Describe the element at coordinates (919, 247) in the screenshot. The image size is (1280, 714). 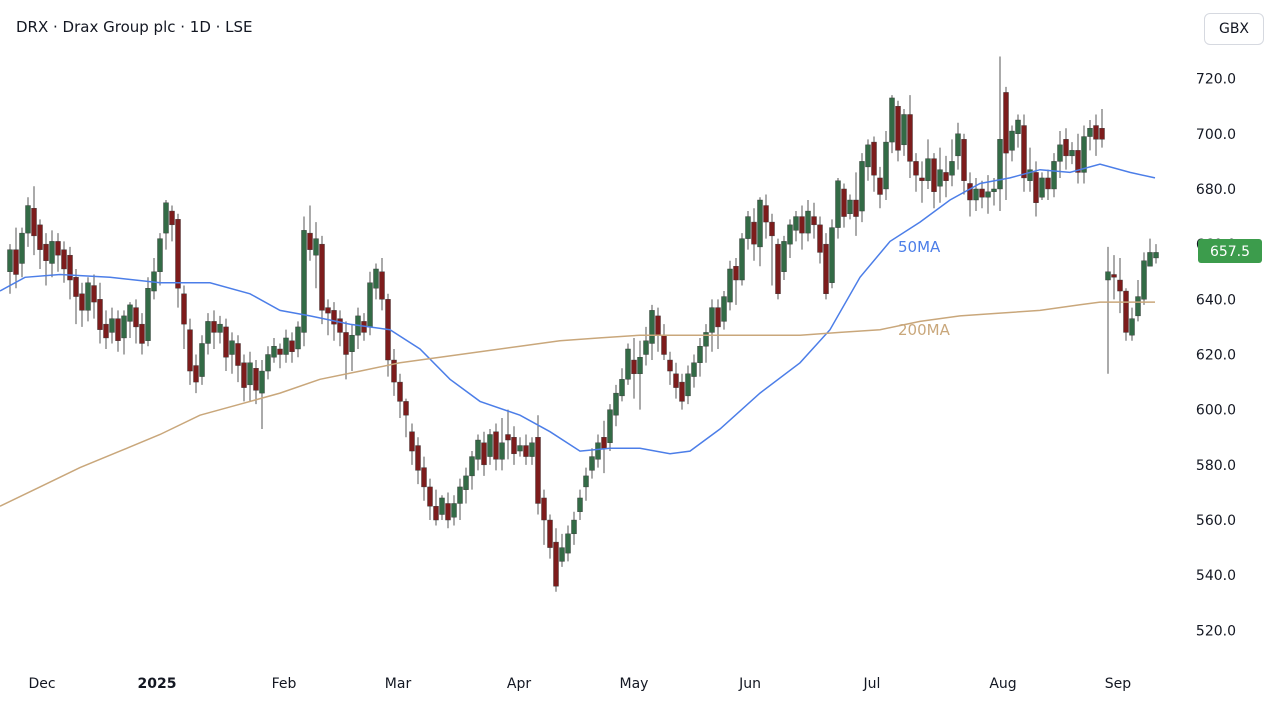
I see `ma50-label: 50MA` at that location.